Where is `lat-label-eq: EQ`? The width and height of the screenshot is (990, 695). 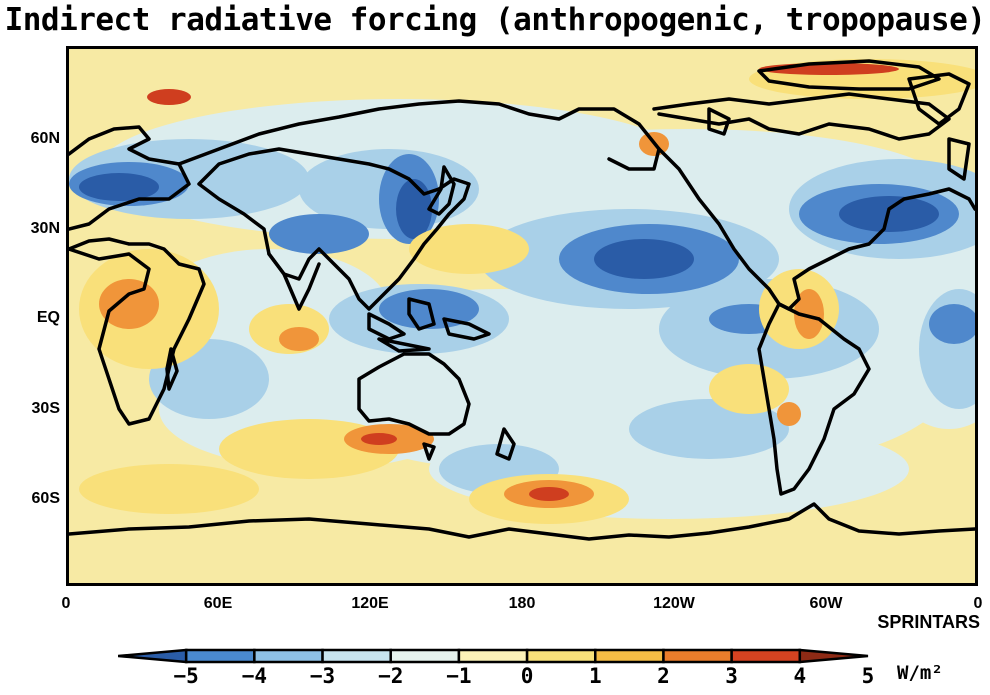
lat-label-eq: EQ is located at coordinates (48, 317).